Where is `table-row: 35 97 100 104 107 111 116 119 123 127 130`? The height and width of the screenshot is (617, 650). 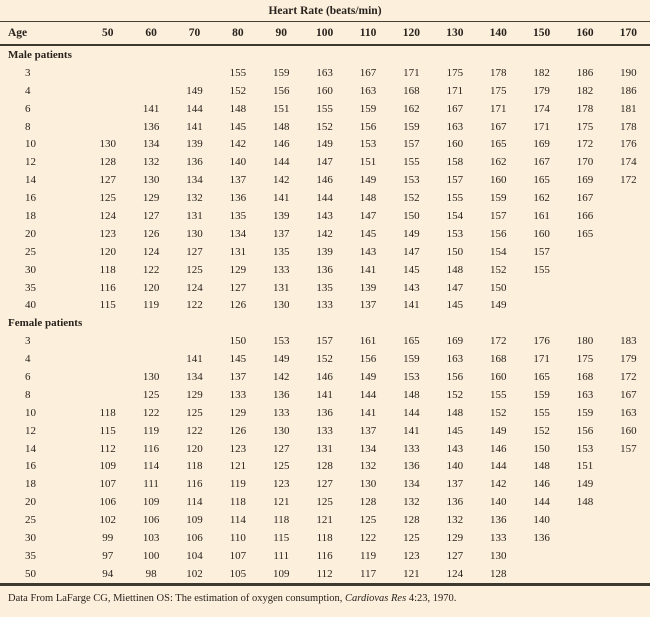
table-row: 35 97 100 104 107 111 116 119 123 127 130 is located at coordinates (325, 556).